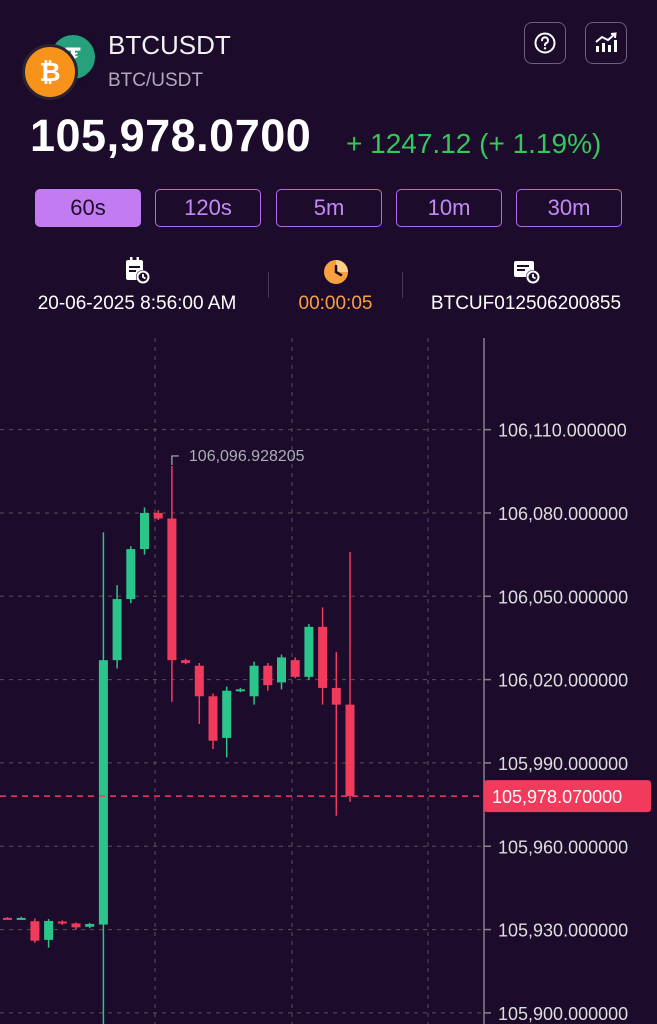  I want to click on bitcoin-logo-icon: ₿, so click(50, 72).